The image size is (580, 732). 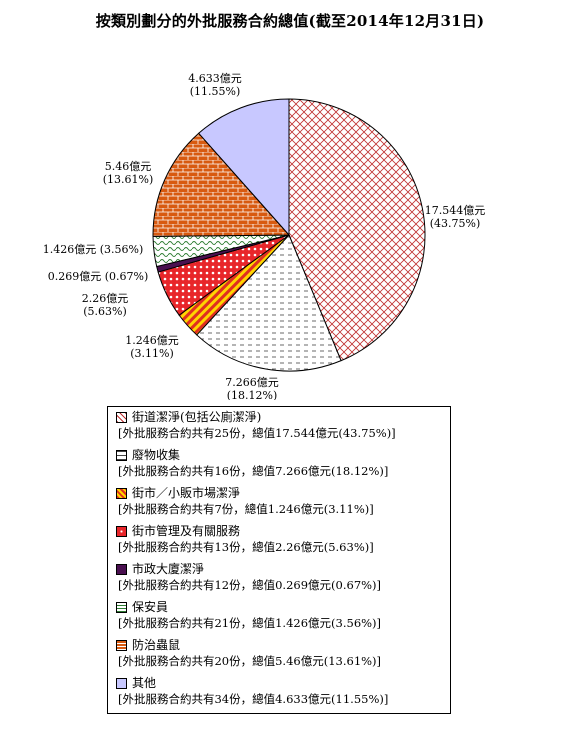 I want to click on slice-value-label: 1.246億元, so click(x=152, y=340).